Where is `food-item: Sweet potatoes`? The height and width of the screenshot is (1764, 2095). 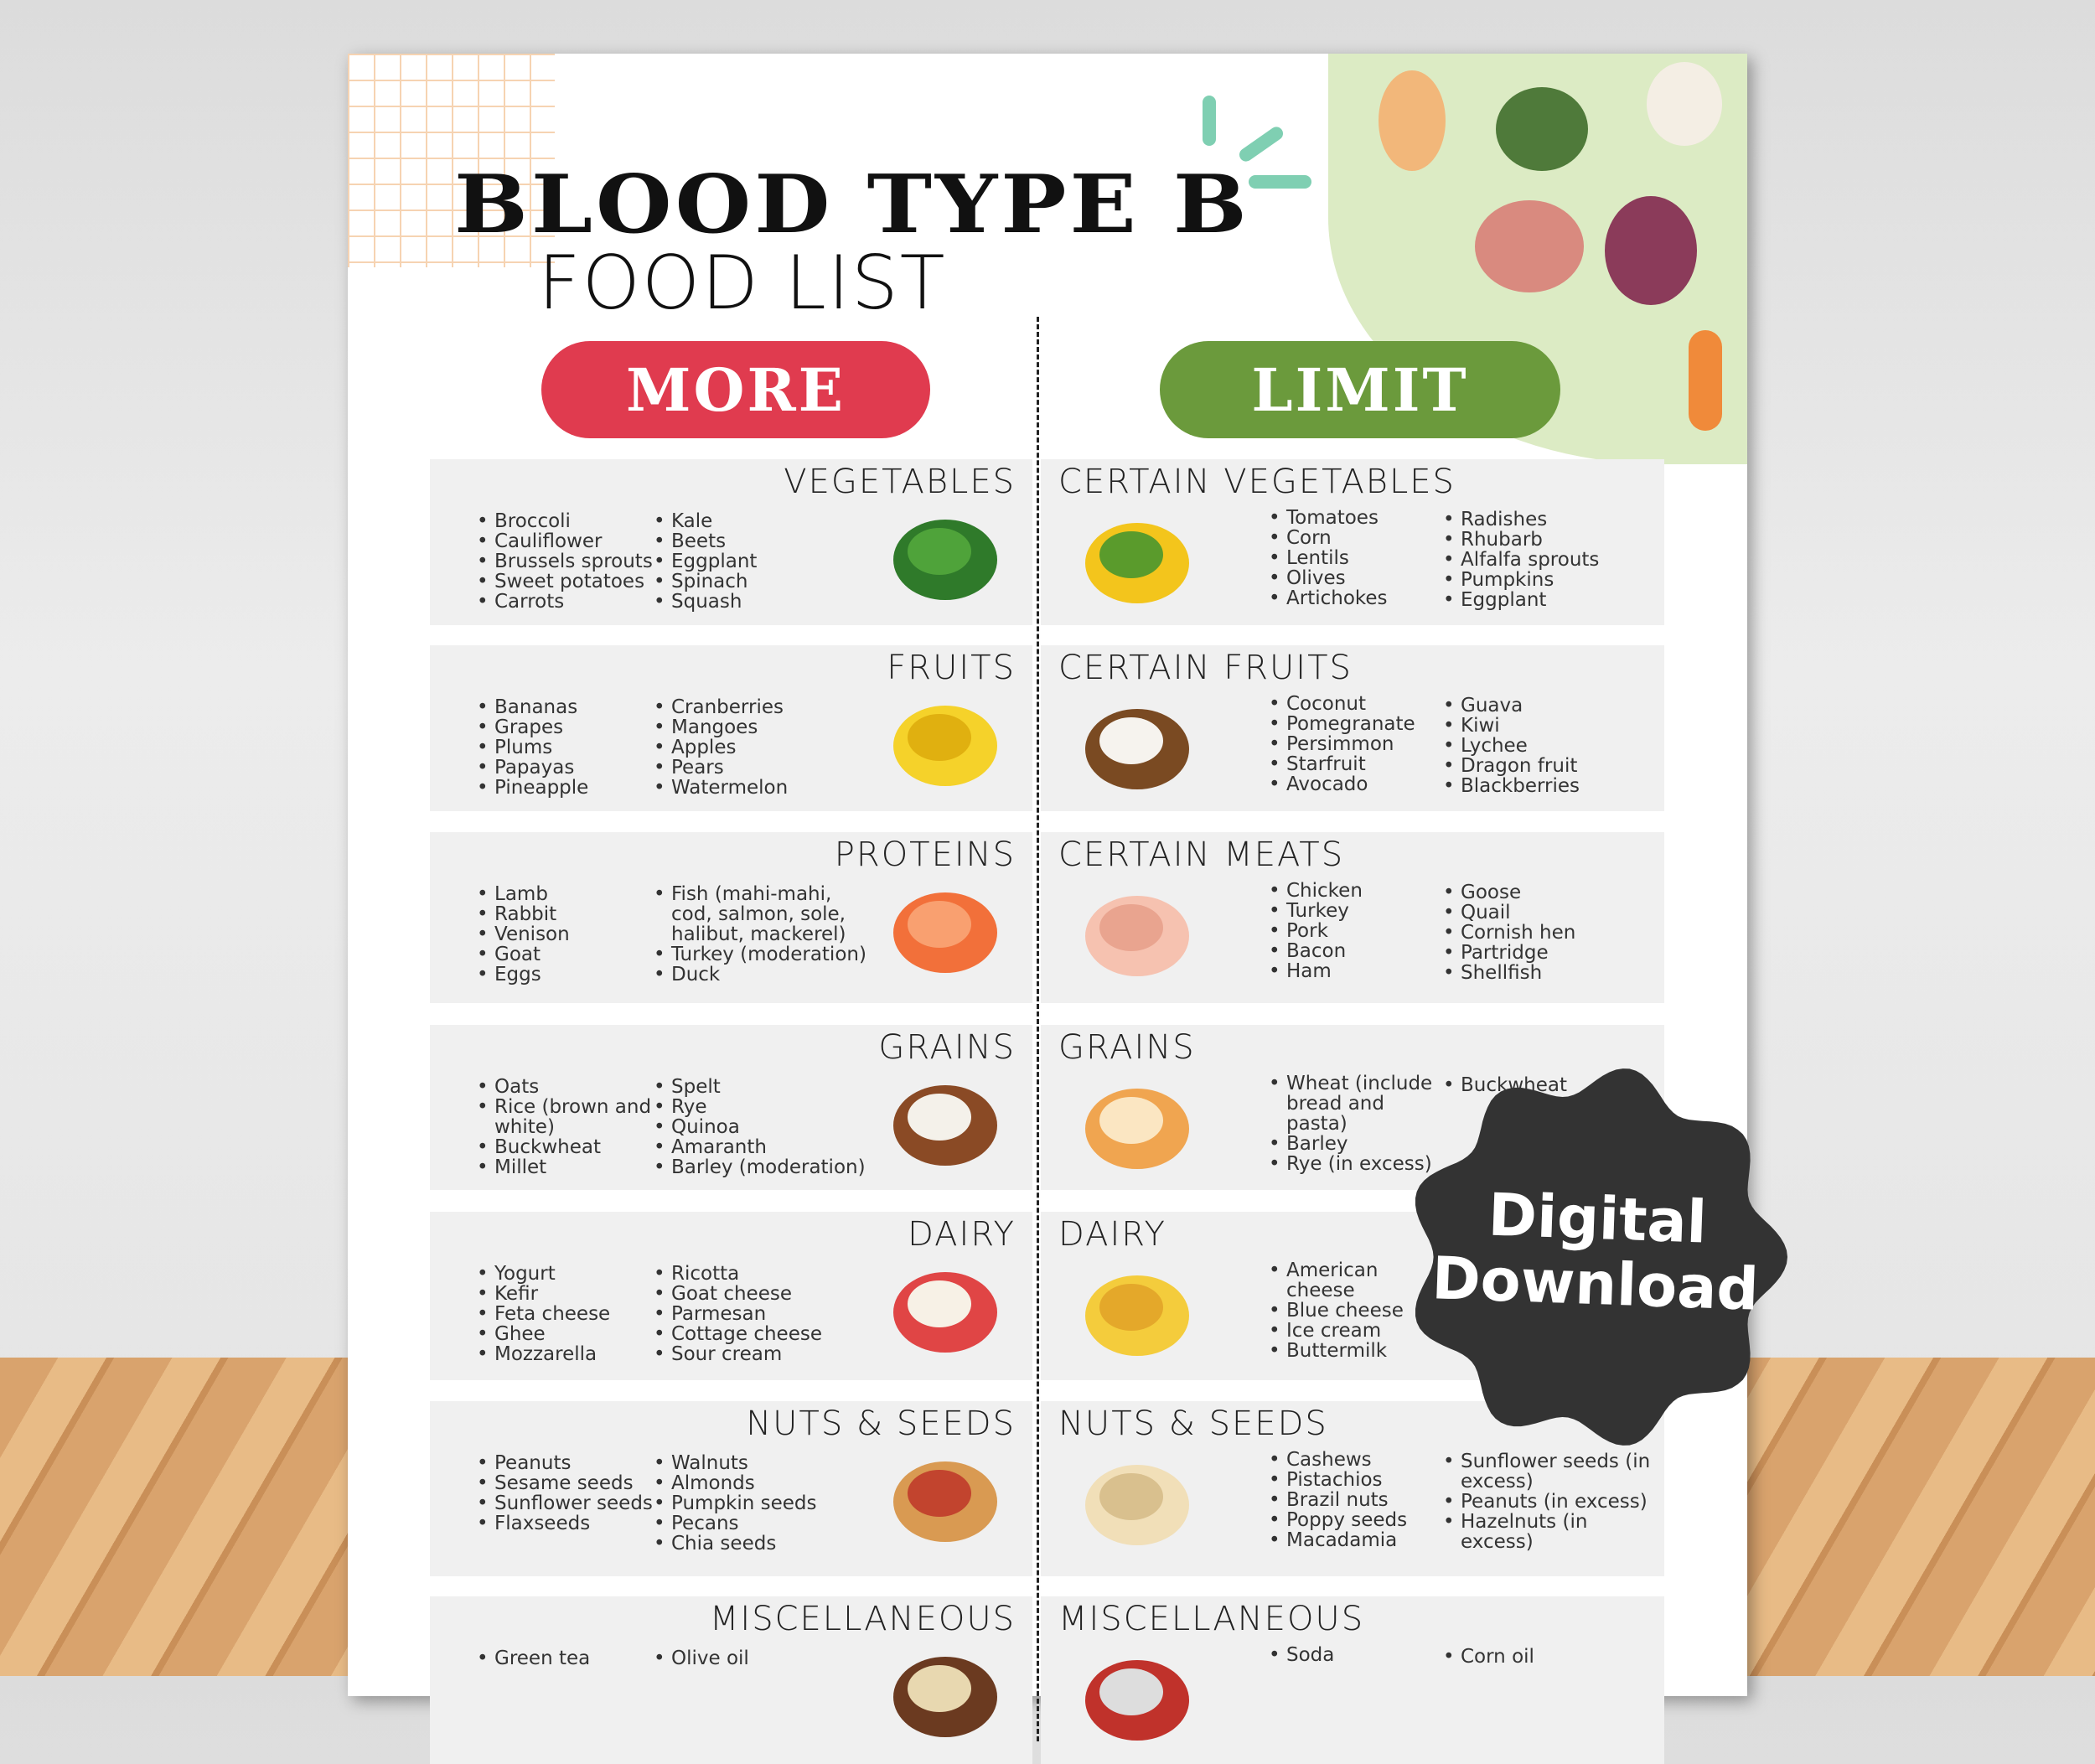
food-item: Sweet potatoes is located at coordinates (565, 582).